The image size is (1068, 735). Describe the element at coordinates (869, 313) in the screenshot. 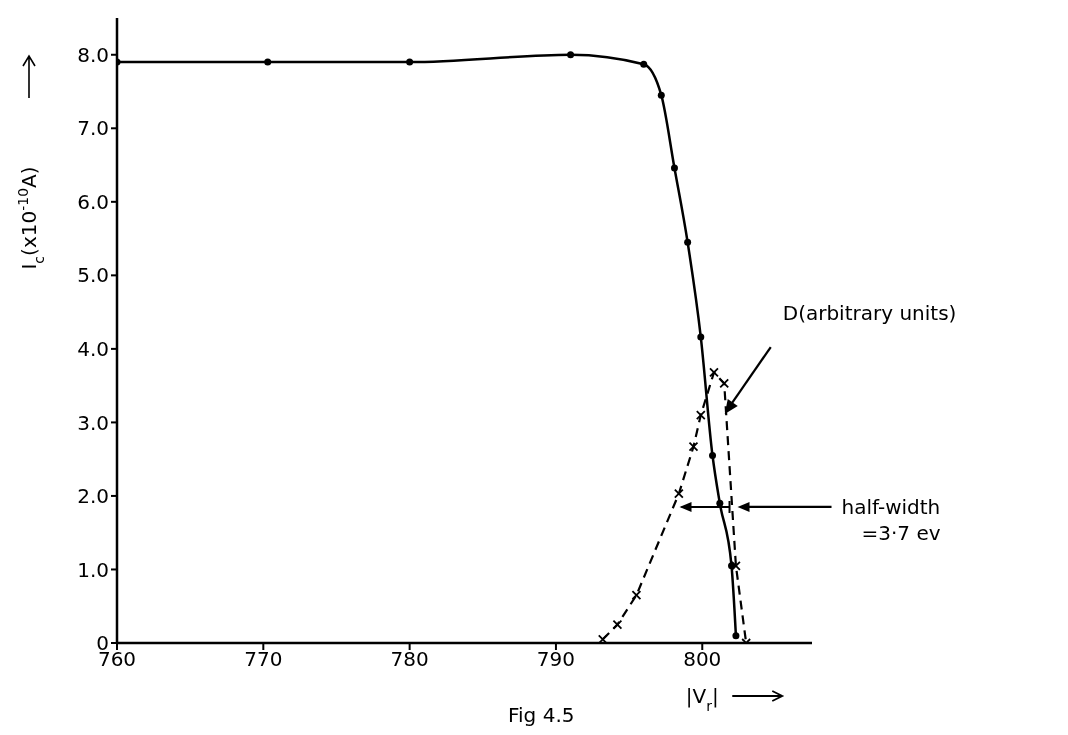

I see `annotation: D(arbitrary units)` at that location.